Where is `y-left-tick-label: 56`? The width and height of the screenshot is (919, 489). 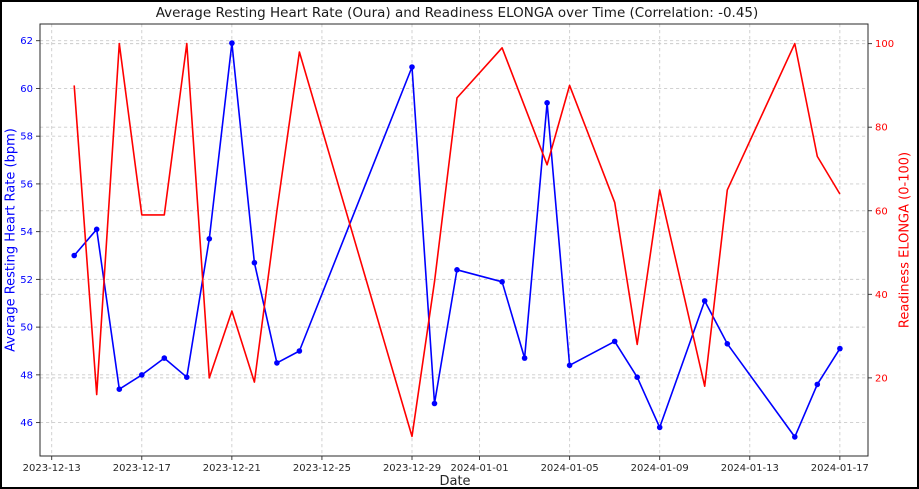 y-left-tick-label: 56 is located at coordinates (26, 184).